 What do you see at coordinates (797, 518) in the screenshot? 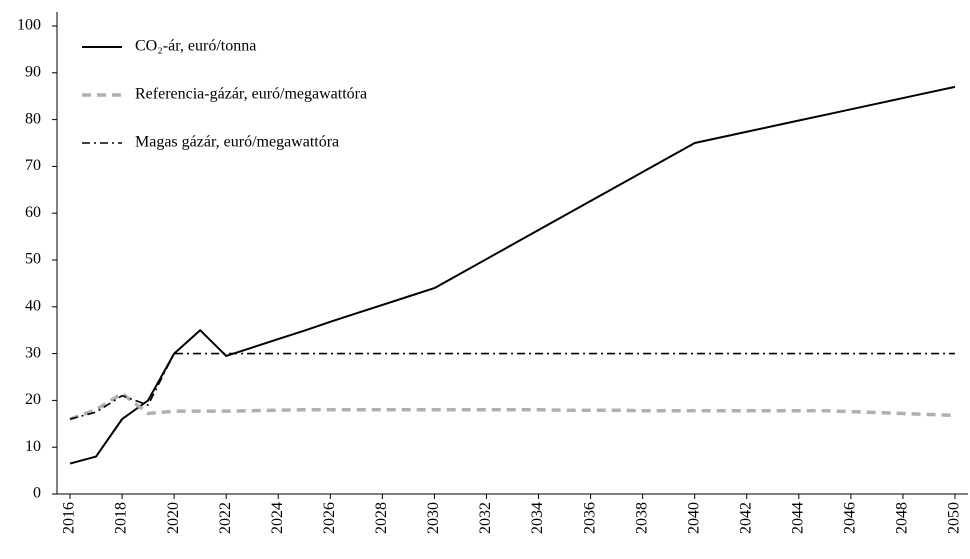
I see `x-tick-label: 2044` at bounding box center [797, 518].